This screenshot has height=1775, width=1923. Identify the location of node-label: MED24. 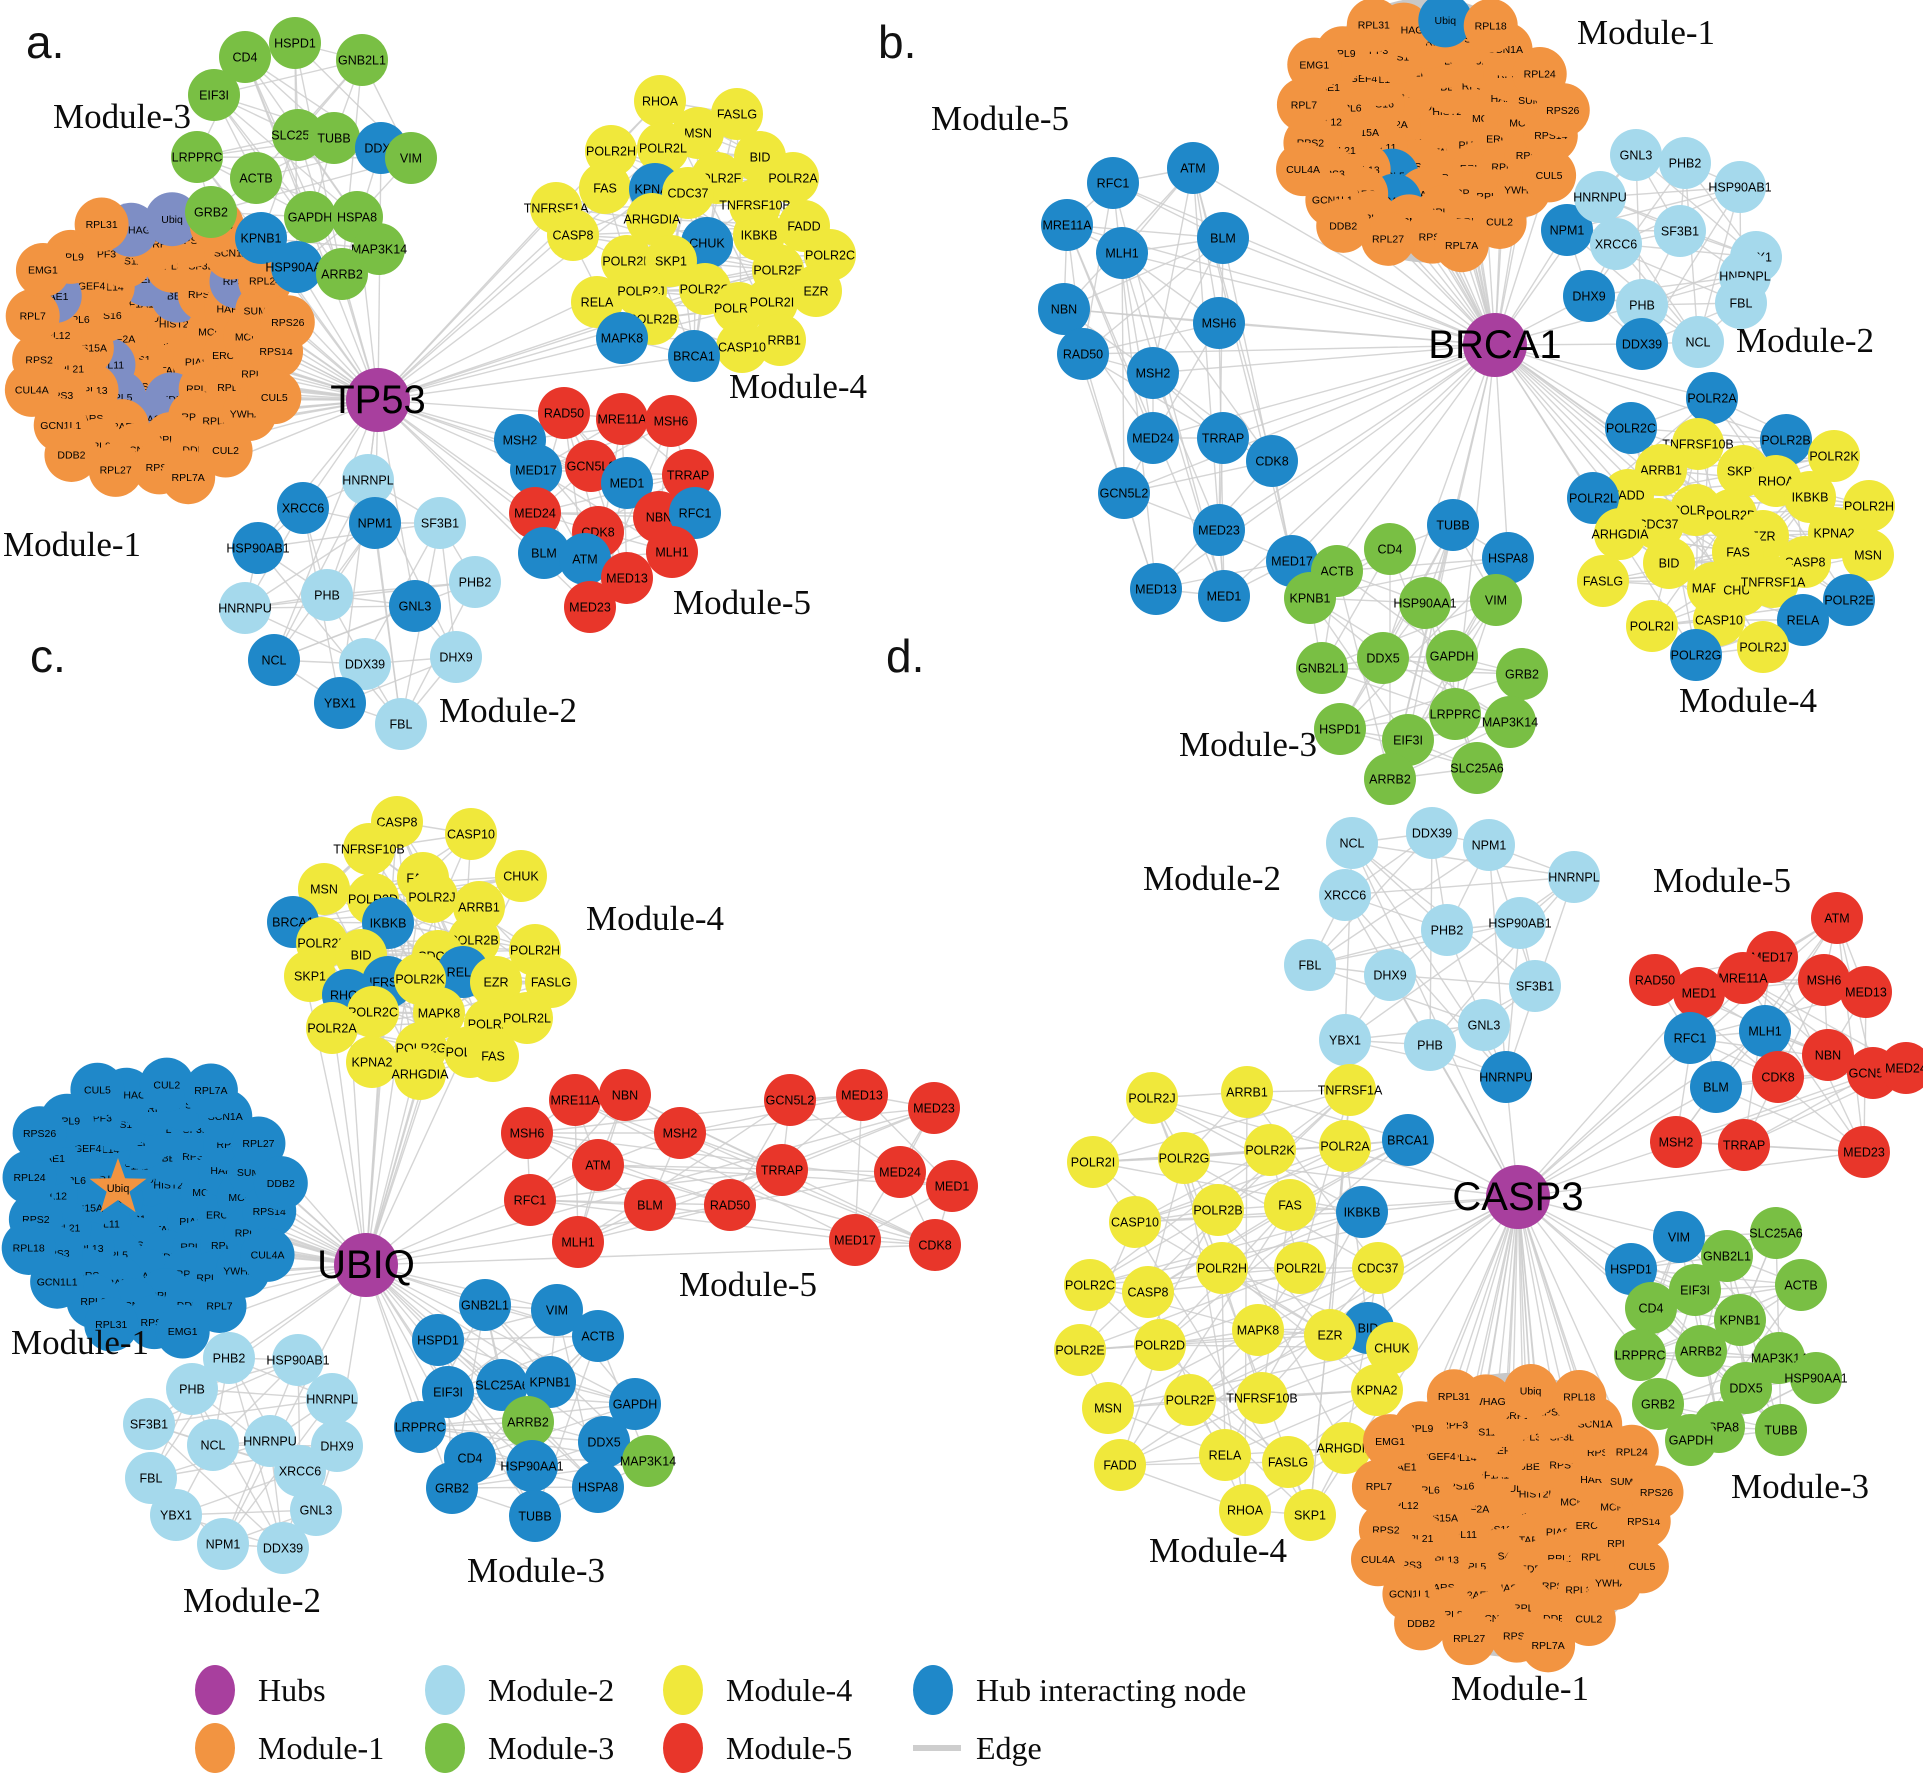
(900, 1172).